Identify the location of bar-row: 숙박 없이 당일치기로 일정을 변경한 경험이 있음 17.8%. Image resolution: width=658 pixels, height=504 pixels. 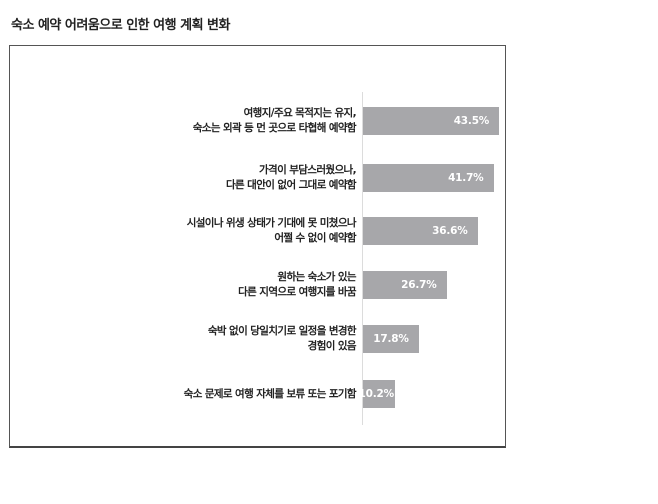
(329, 339).